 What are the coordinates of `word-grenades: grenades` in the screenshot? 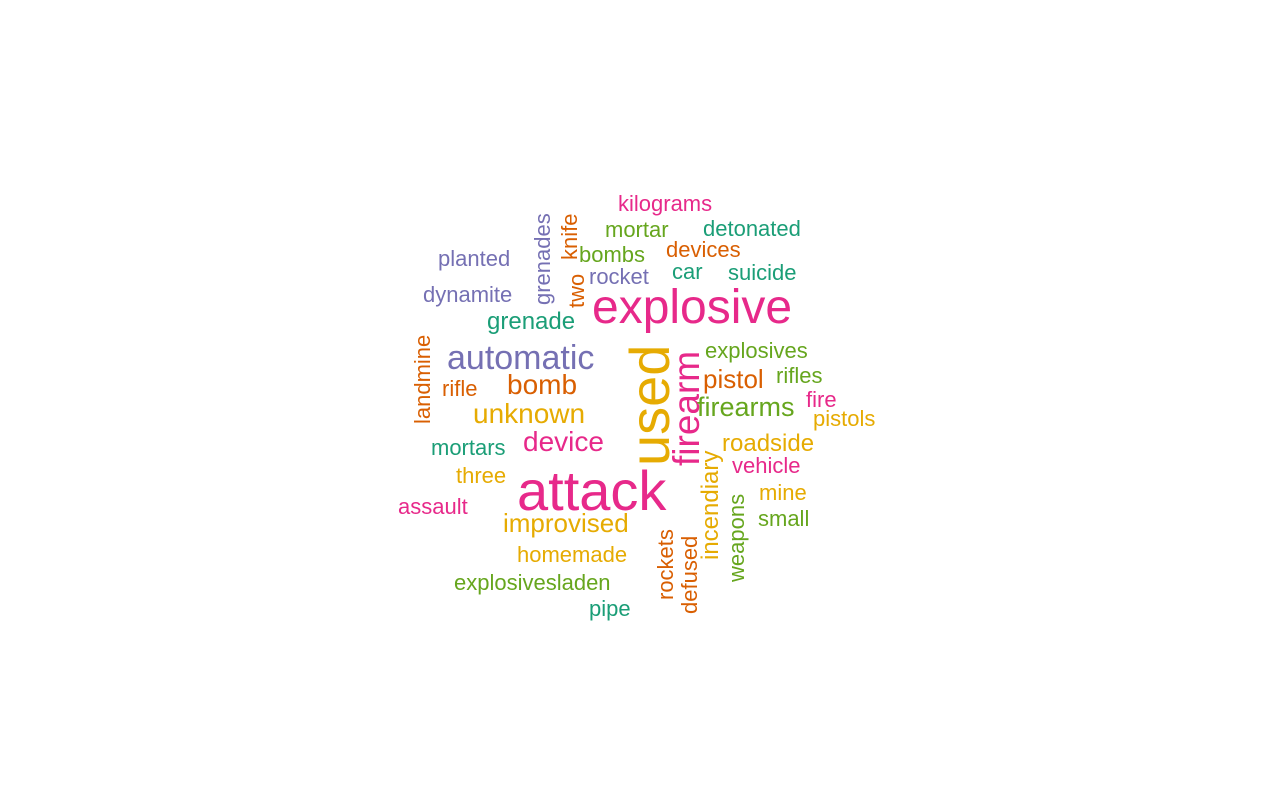 It's located at (542, 259).